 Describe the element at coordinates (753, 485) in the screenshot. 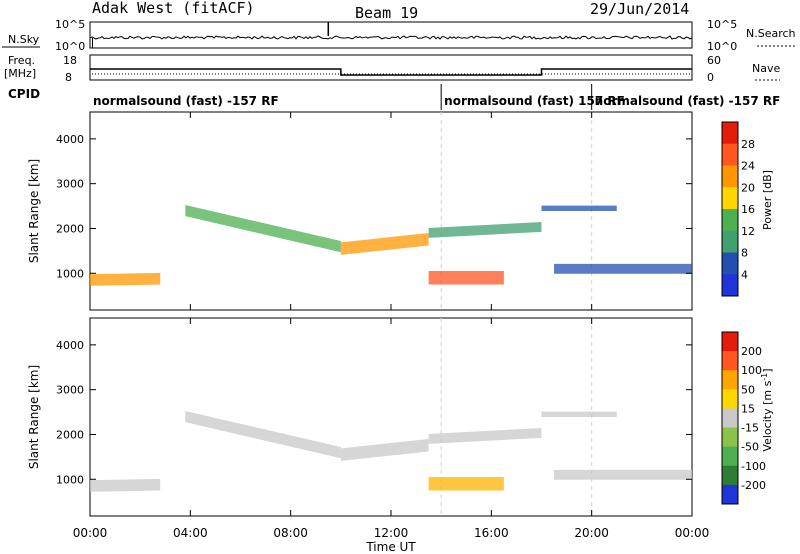

I see `colorbar-tick-label: -200` at that location.